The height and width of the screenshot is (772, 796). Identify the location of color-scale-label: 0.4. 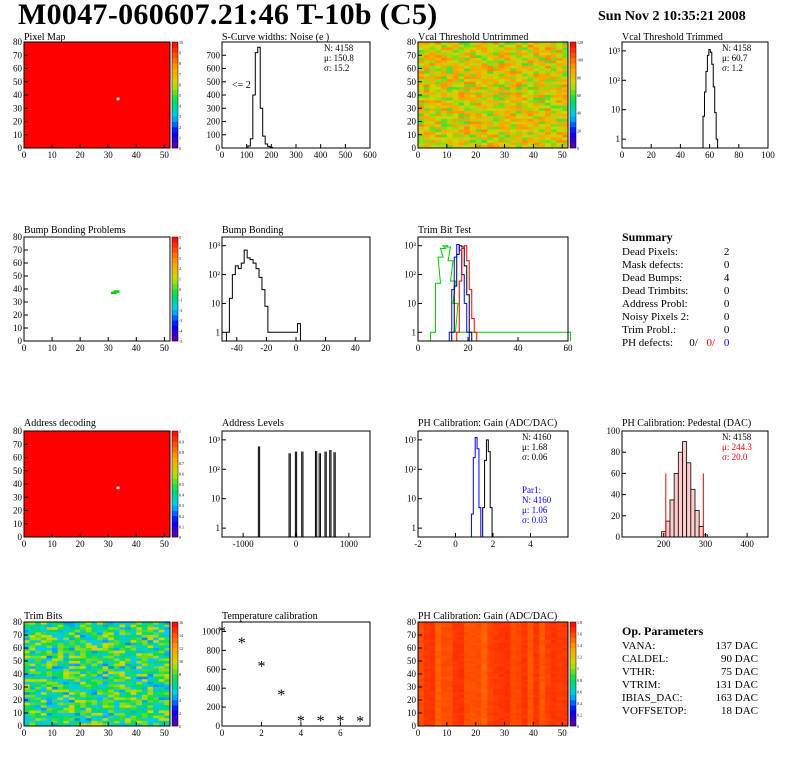
(579, 703).